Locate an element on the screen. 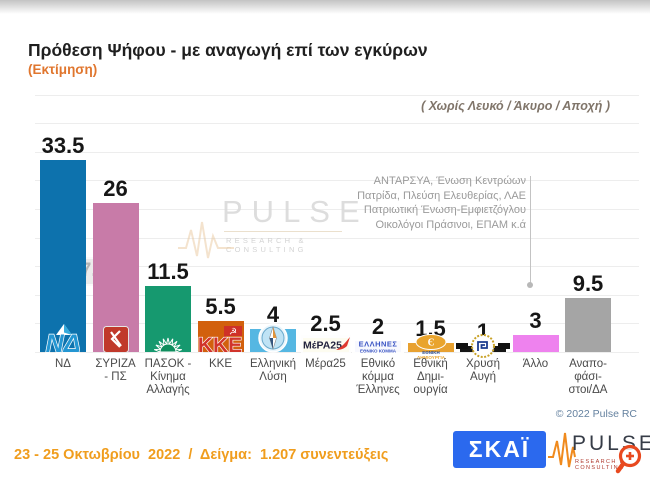  svg-text: ΕΘΝΙΚΟ ΚΟΜΜΑ is located at coordinates (378, 351).